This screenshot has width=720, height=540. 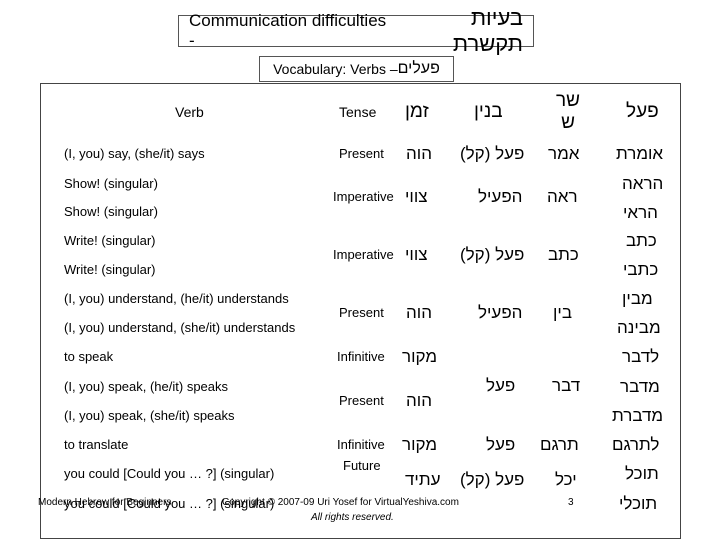 What do you see at coordinates (641, 356) in the screenshot?
I see `row-8-poal: לדבר` at bounding box center [641, 356].